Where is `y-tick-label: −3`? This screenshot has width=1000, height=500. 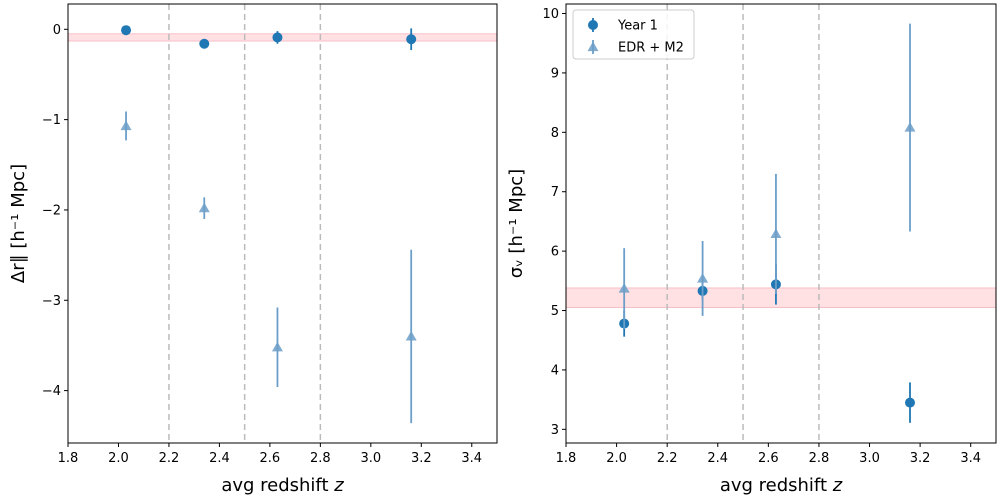
y-tick-label: −3 is located at coordinates (51, 301).